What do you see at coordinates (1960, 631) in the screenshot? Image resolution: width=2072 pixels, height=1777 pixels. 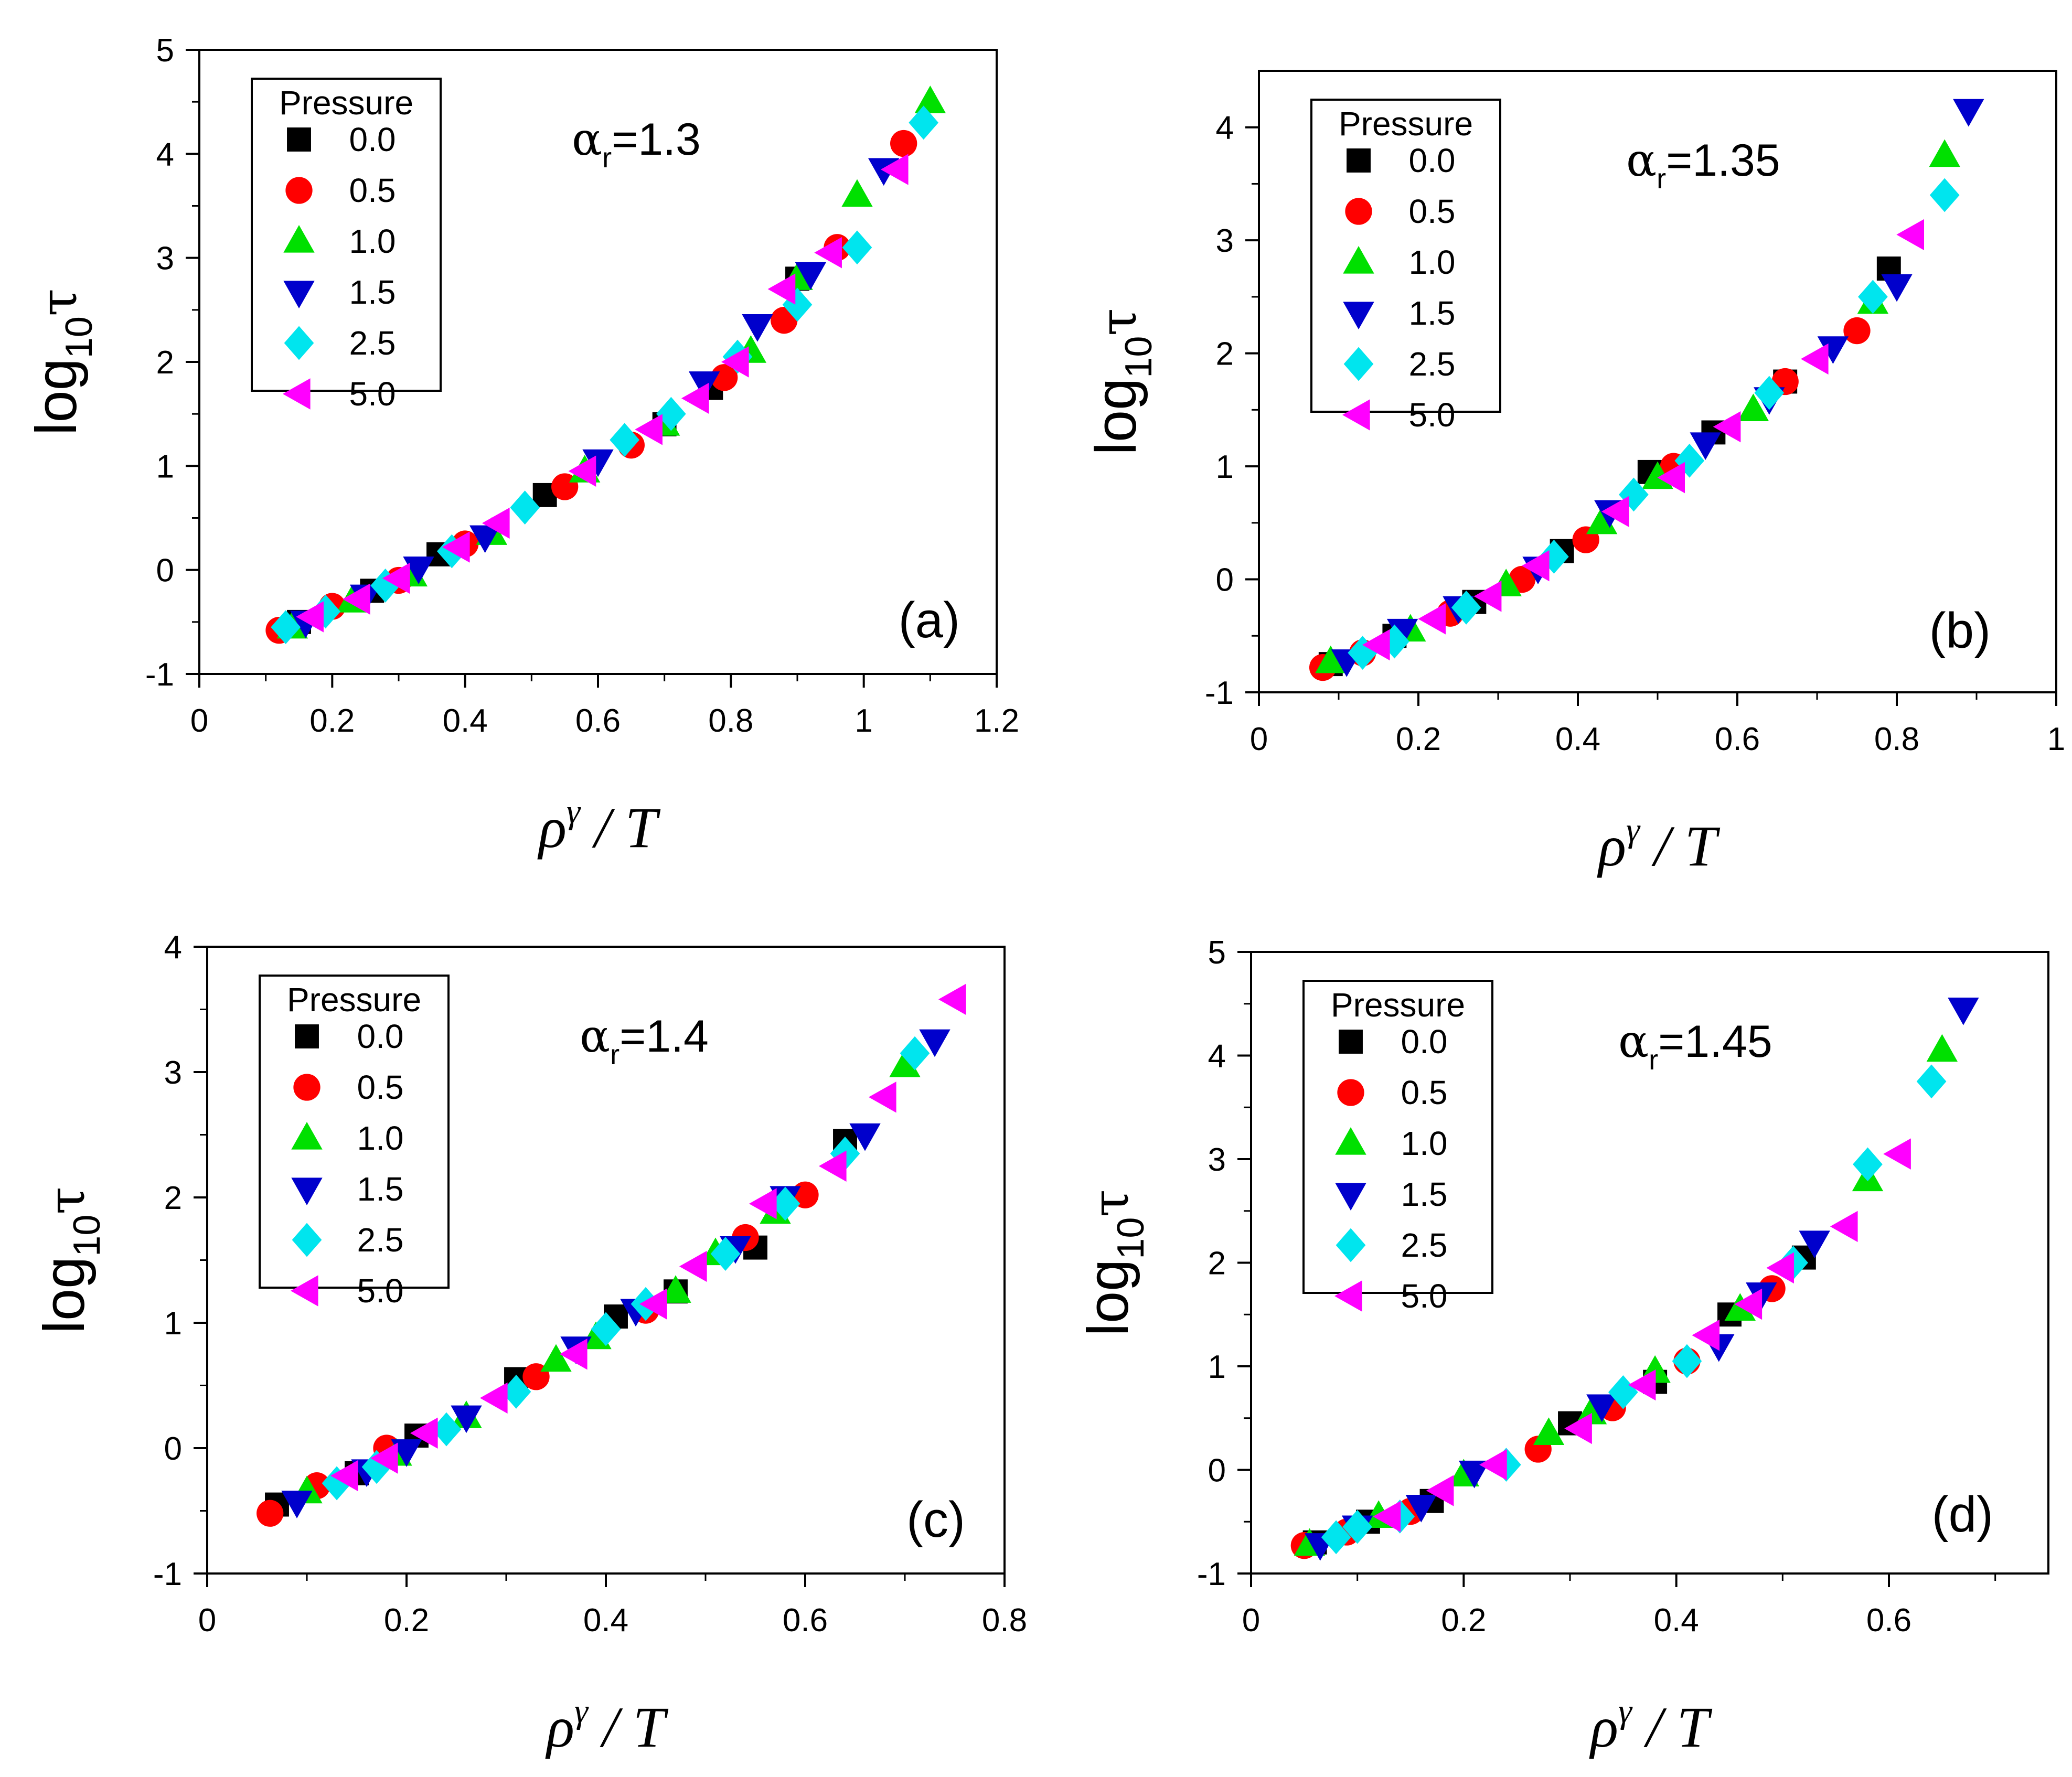 I see `panel-label: (b)` at bounding box center [1960, 631].